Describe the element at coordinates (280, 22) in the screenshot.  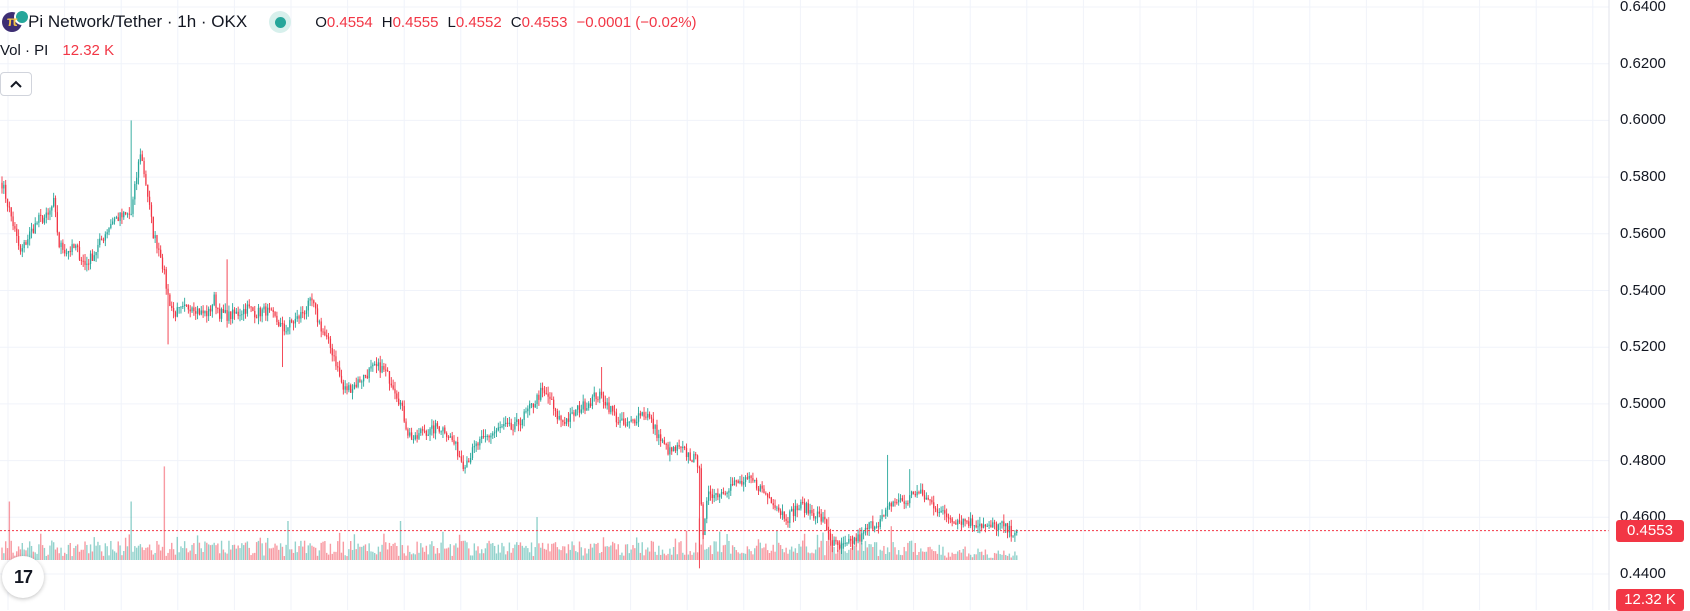
I see `market-status-icon` at that location.